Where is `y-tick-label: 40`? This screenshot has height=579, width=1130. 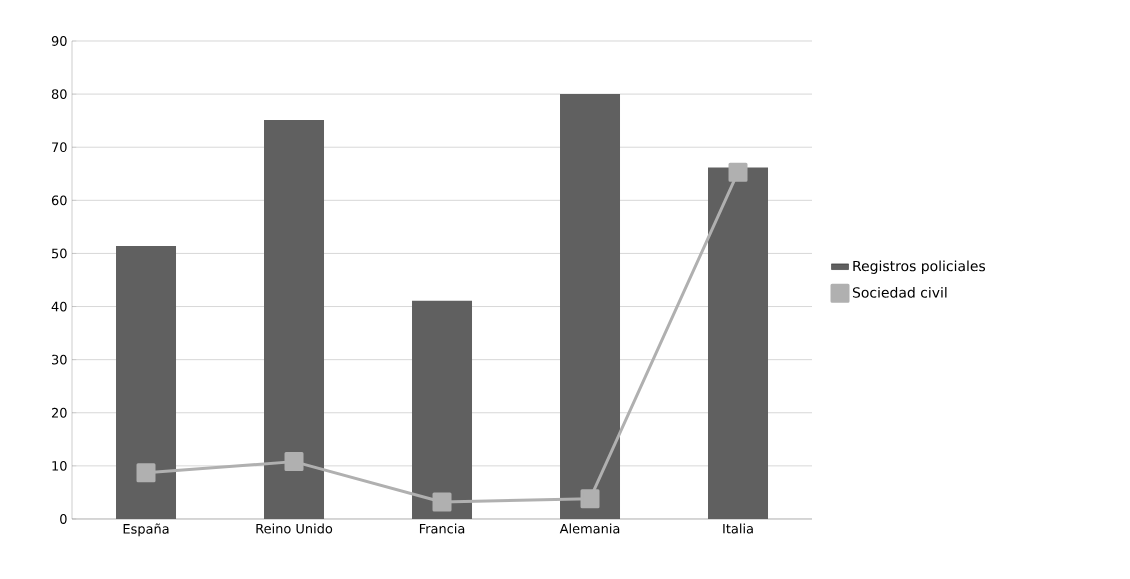
y-tick-label: 40 is located at coordinates (59, 306).